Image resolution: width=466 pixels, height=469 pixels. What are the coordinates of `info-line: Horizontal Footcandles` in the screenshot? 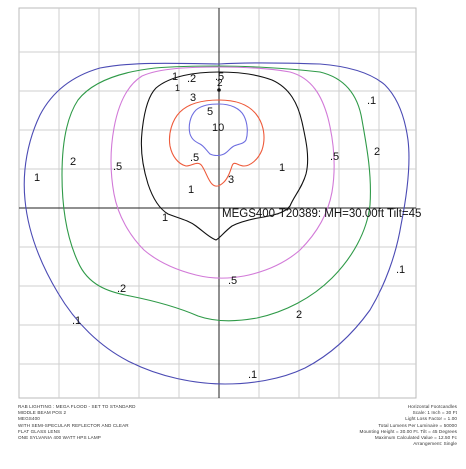 It's located at (432, 406).